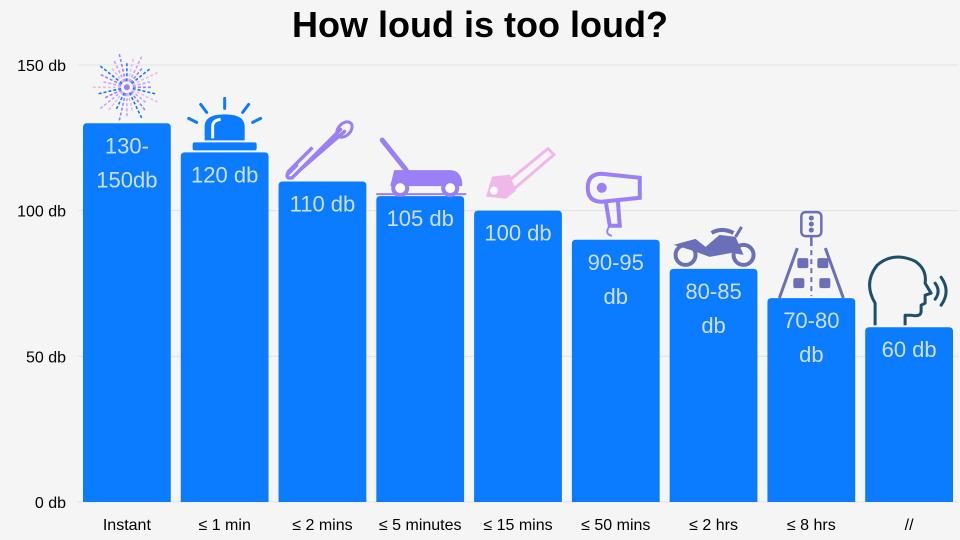  I want to click on x-tick-label: Instant, so click(127, 525).